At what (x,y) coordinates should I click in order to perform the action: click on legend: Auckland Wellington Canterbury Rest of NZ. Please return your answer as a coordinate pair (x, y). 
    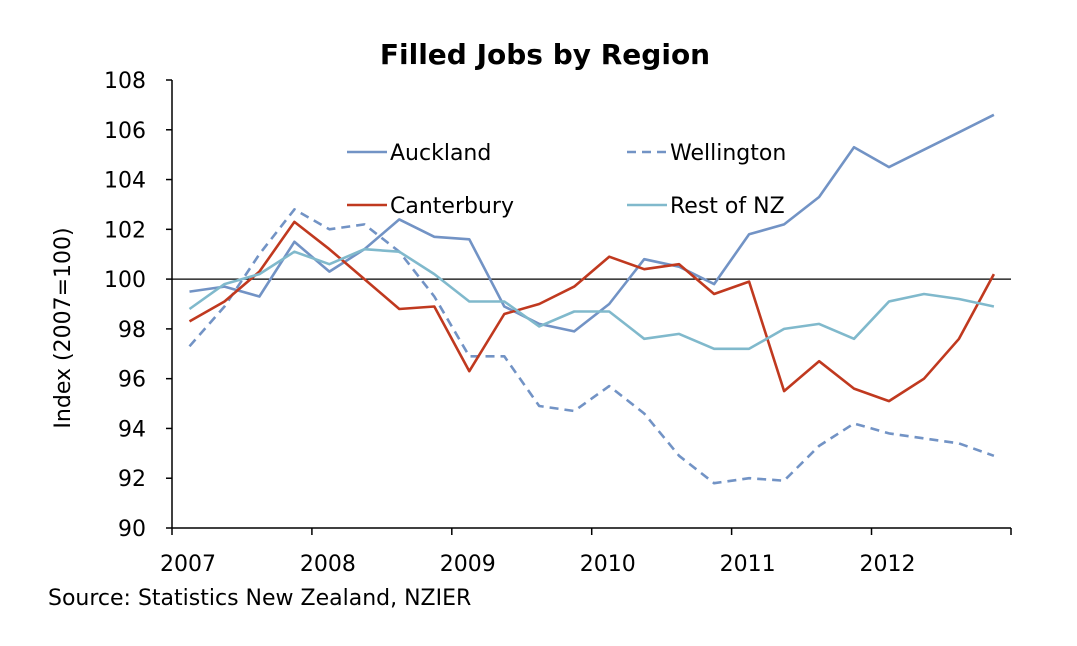
    Looking at the image, I should click on (566, 180).